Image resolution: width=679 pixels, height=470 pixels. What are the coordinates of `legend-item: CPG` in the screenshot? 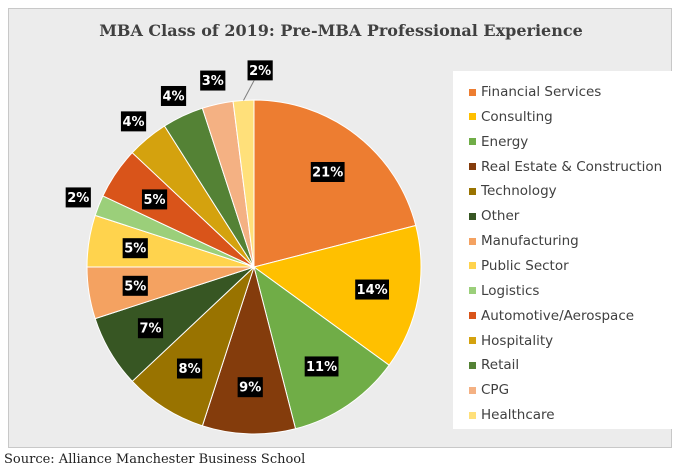 It's located at (489, 390).